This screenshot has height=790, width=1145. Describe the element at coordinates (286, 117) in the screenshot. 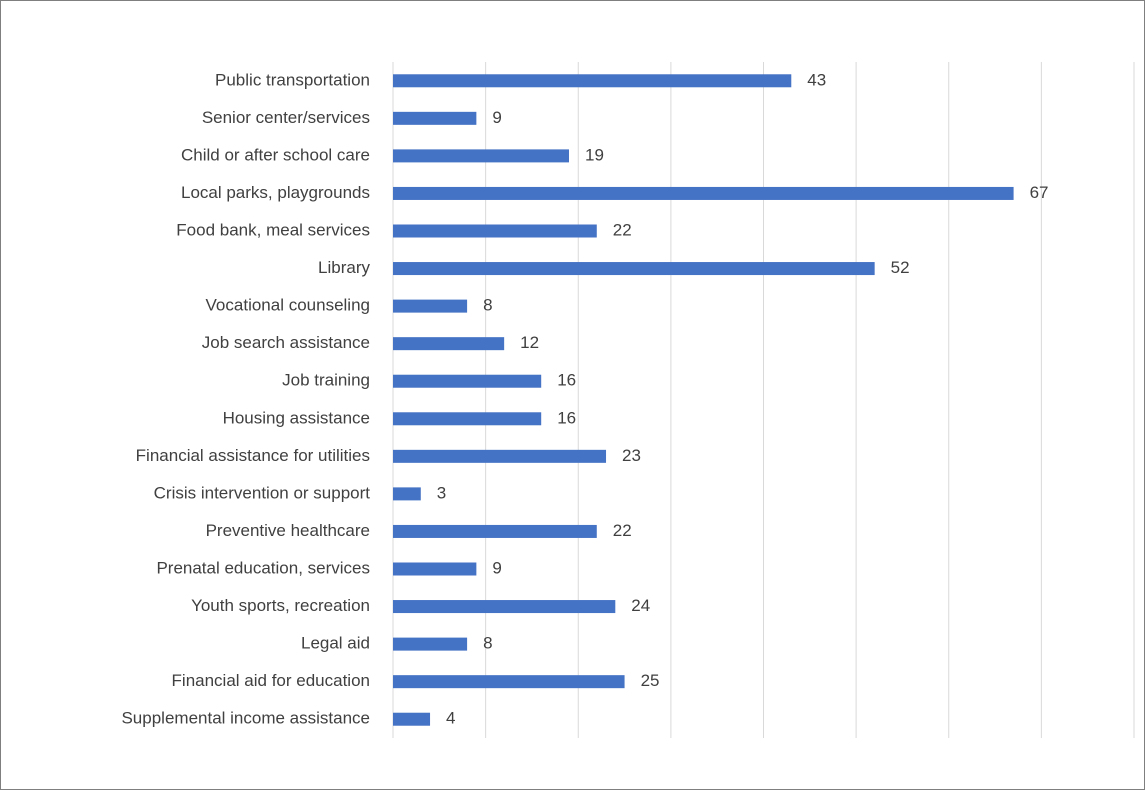

I see `y-tick-label: Senior center/services` at that location.